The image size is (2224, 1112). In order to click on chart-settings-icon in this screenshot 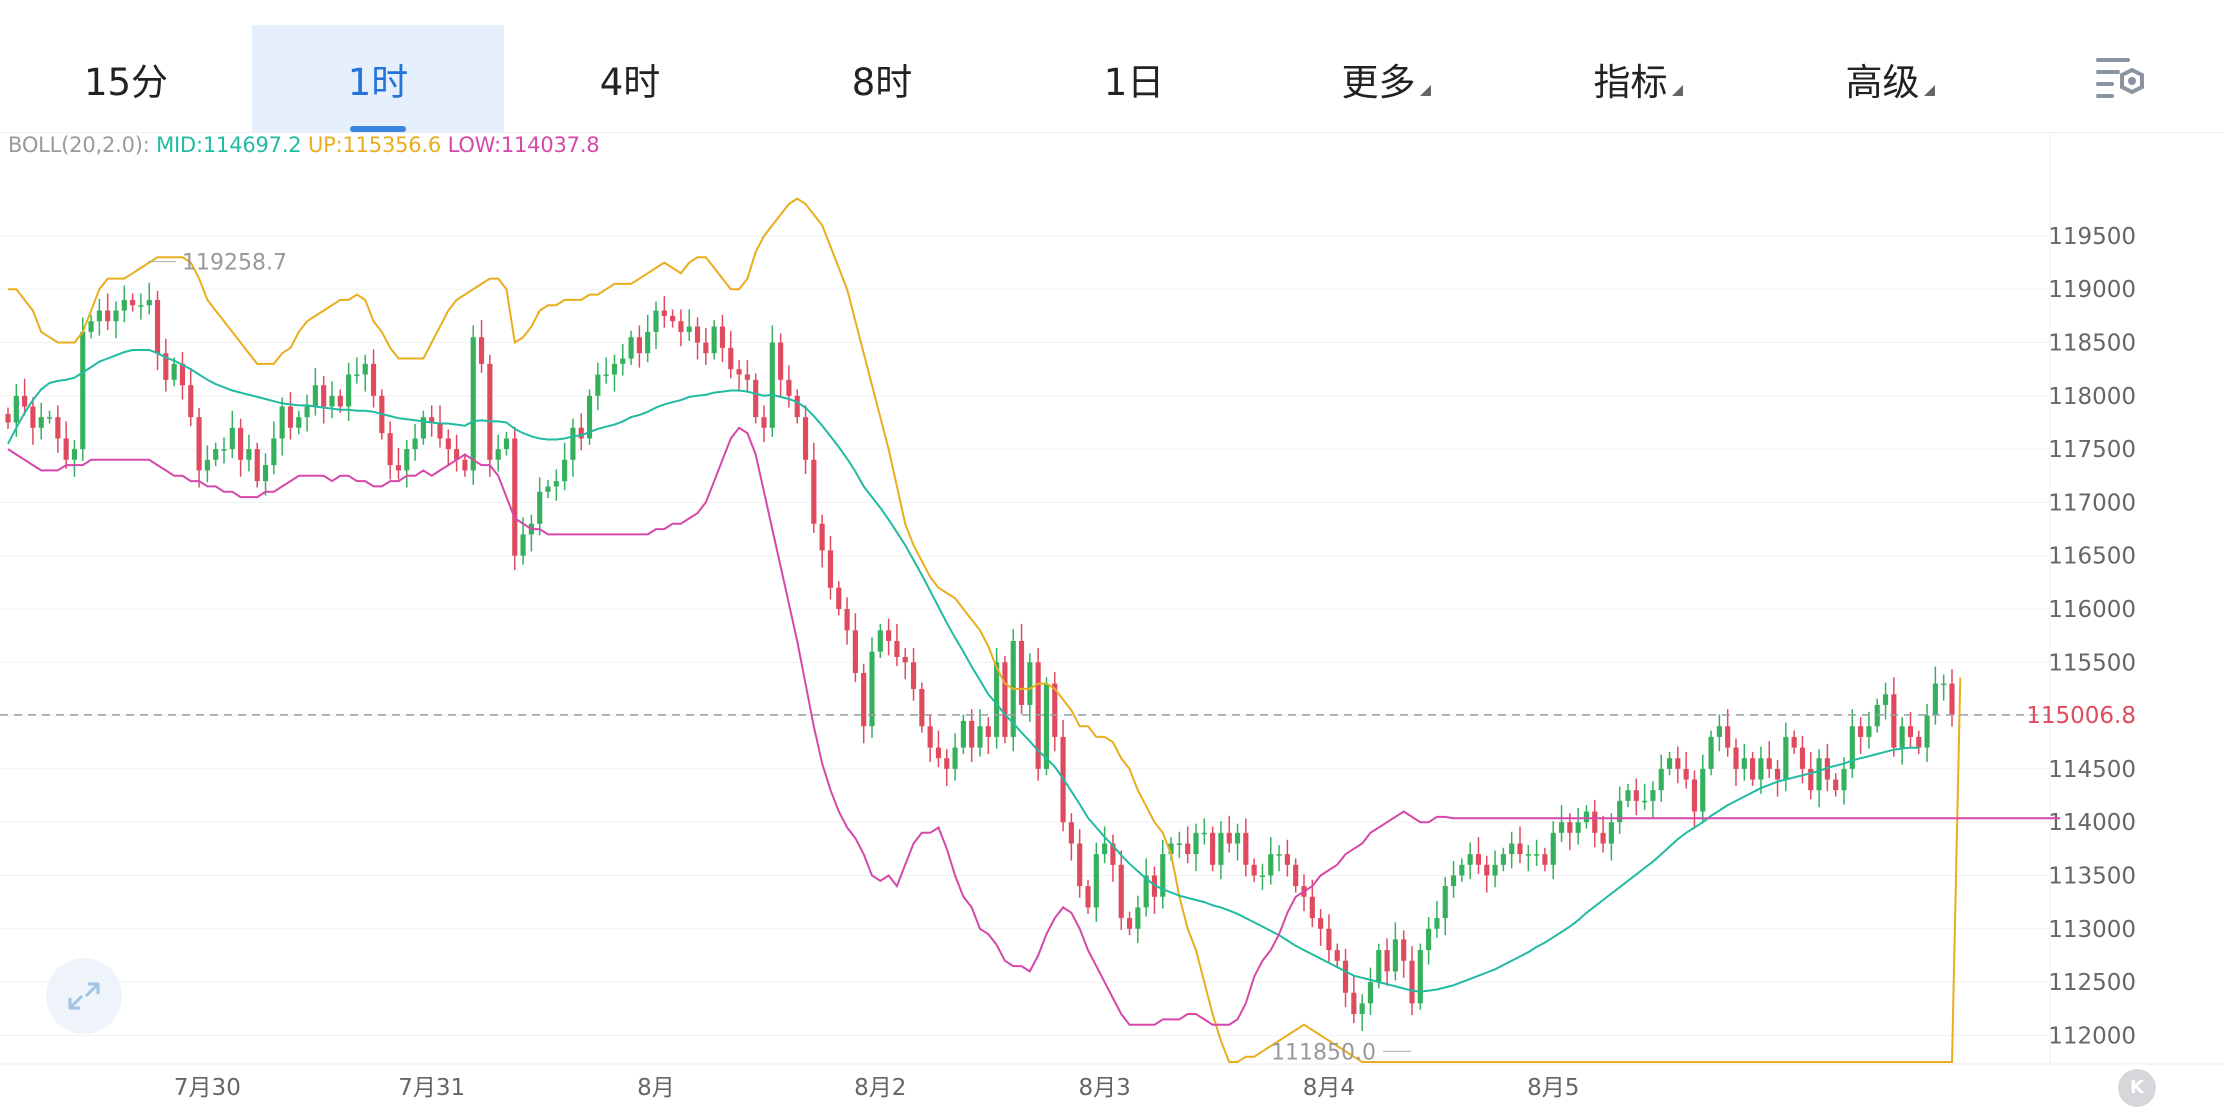, I will do `click(2122, 78)`.